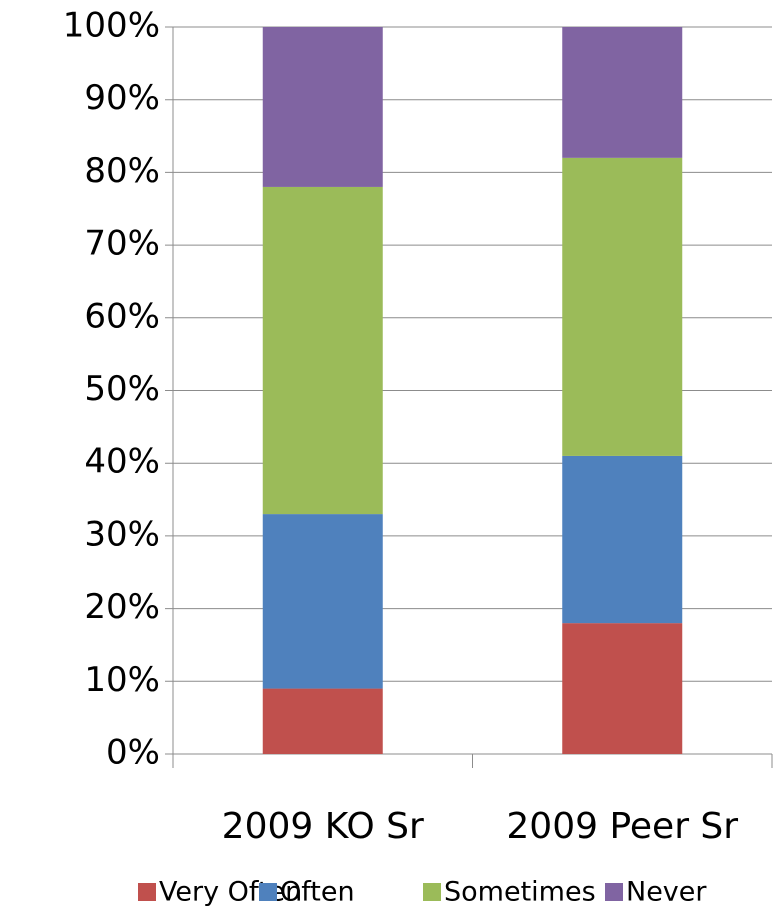 This screenshot has height=920, width=776. Describe the element at coordinates (122, 389) in the screenshot. I see `y-tick-label: 50%` at that location.